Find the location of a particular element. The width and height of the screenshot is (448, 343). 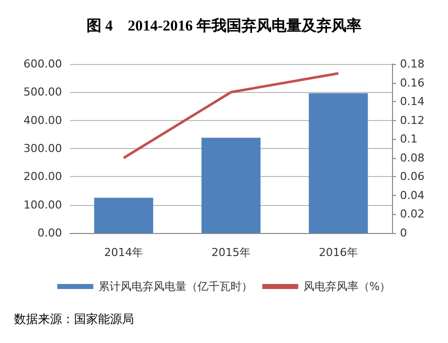

y2-tick-label: 0.16 is located at coordinates (412, 83).